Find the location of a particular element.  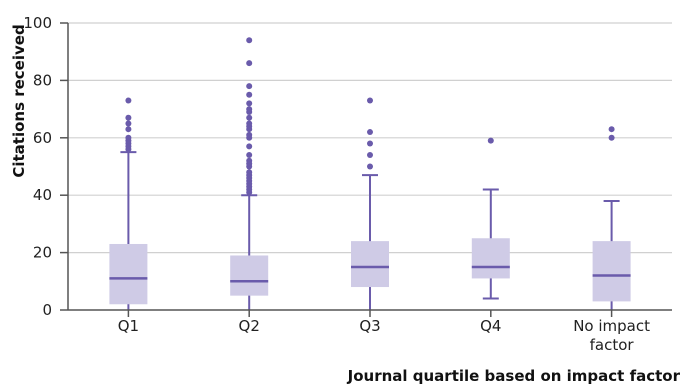

y-tick-label: 20 is located at coordinates (42, 253).